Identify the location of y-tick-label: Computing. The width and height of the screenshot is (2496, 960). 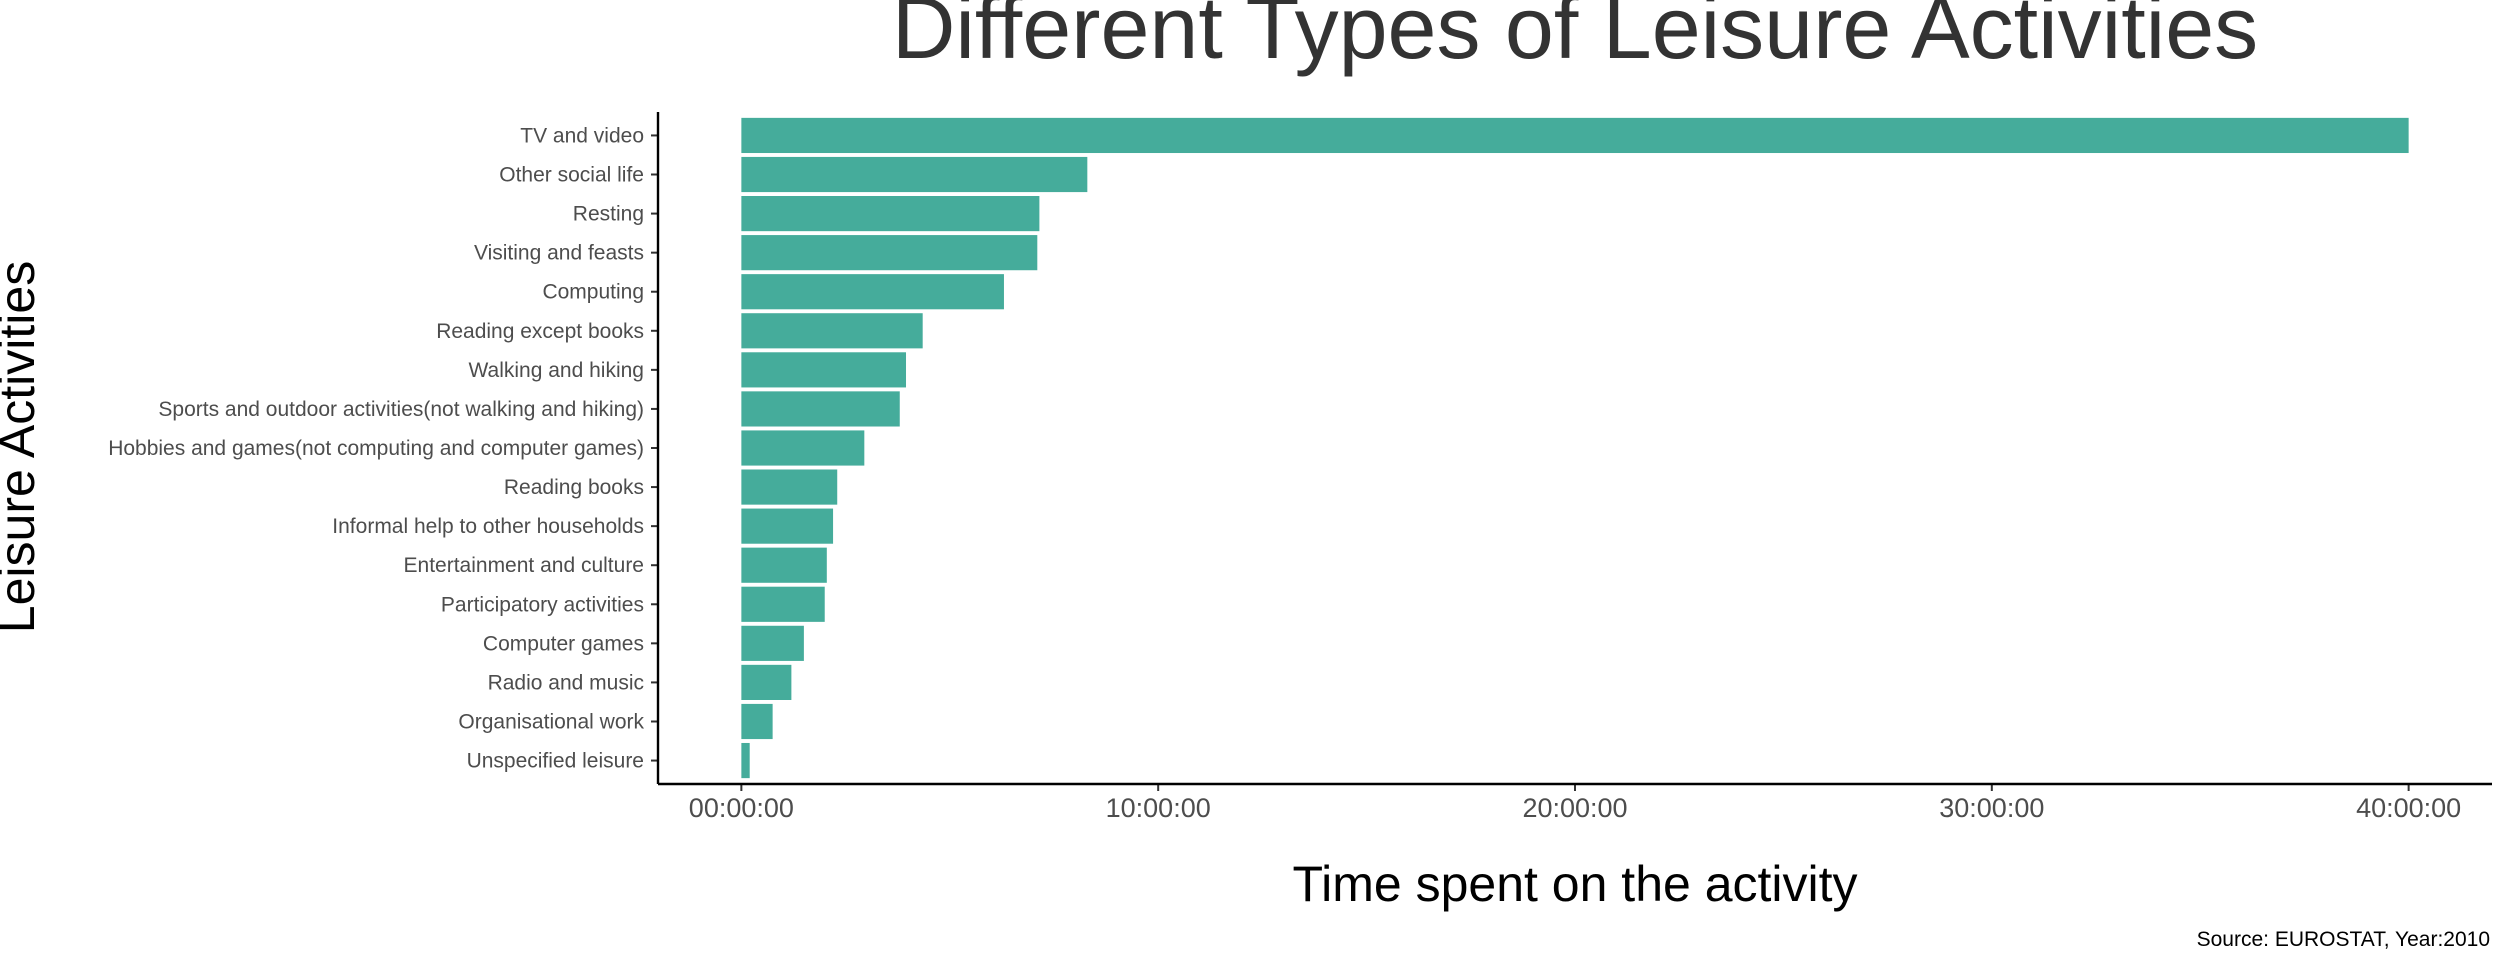
(593, 292).